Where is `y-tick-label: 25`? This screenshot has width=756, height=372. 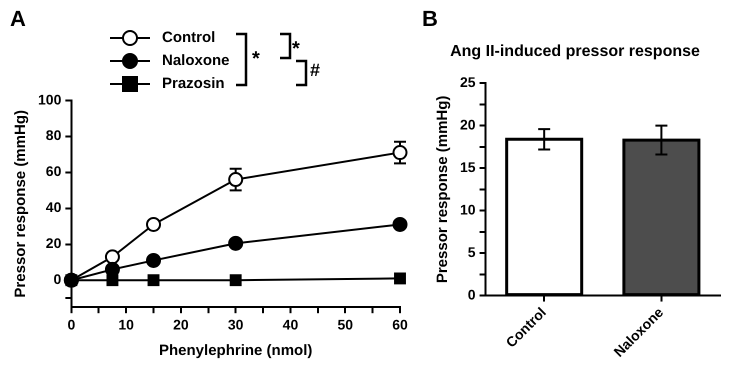
y-tick-label: 25 is located at coordinates (468, 82).